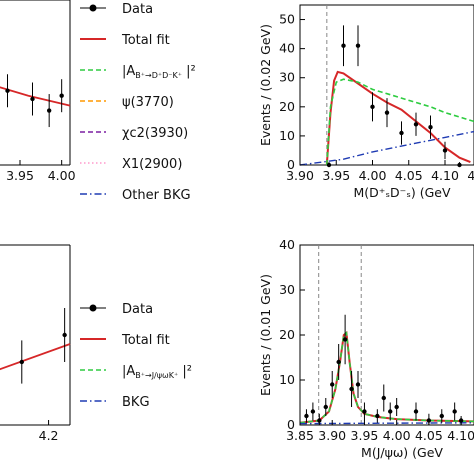 This screenshot has width=474, height=474. Describe the element at coordinates (470, 175) in the screenshot. I see `x-tick-label: 4.15` at that location.